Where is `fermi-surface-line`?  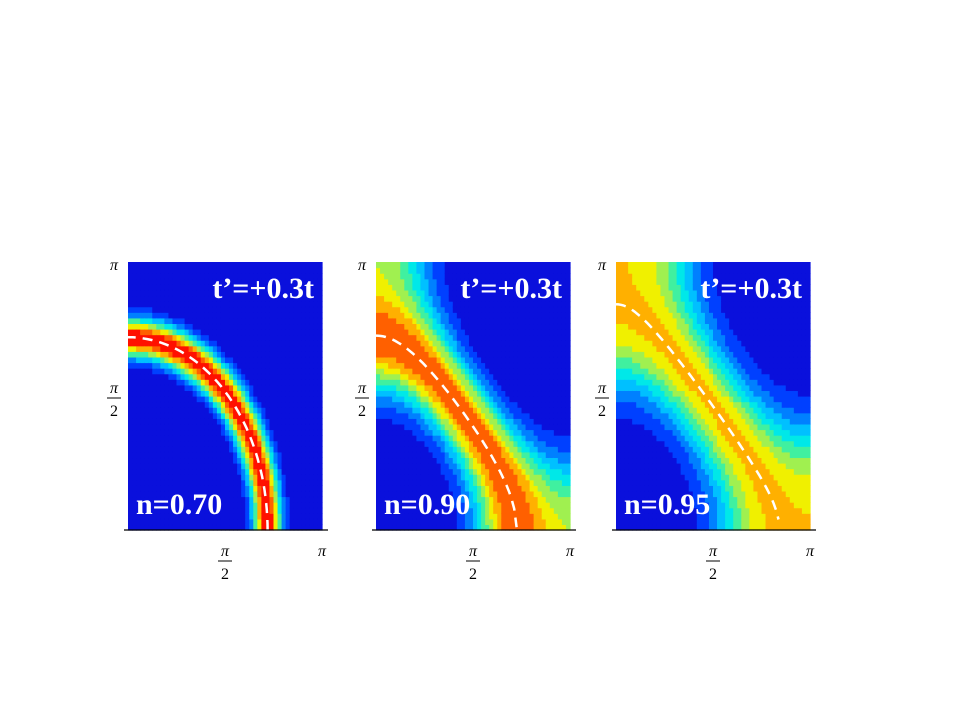
fermi-surface-line is located at coordinates (198, 433).